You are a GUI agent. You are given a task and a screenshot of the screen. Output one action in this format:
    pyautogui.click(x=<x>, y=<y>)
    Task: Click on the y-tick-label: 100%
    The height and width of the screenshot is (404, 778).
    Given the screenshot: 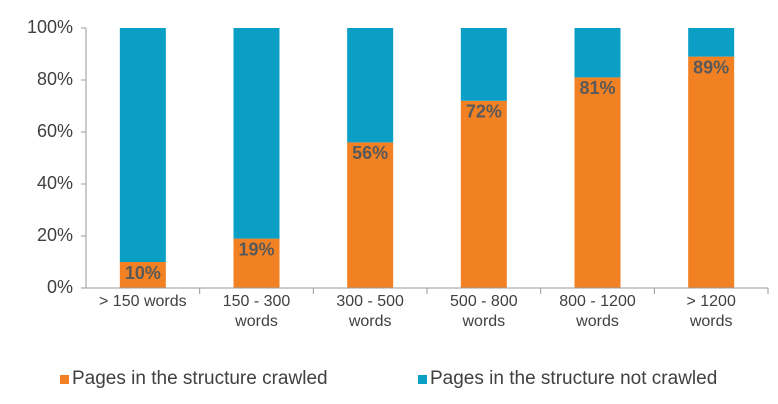 What is the action you would take?
    pyautogui.click(x=50, y=27)
    